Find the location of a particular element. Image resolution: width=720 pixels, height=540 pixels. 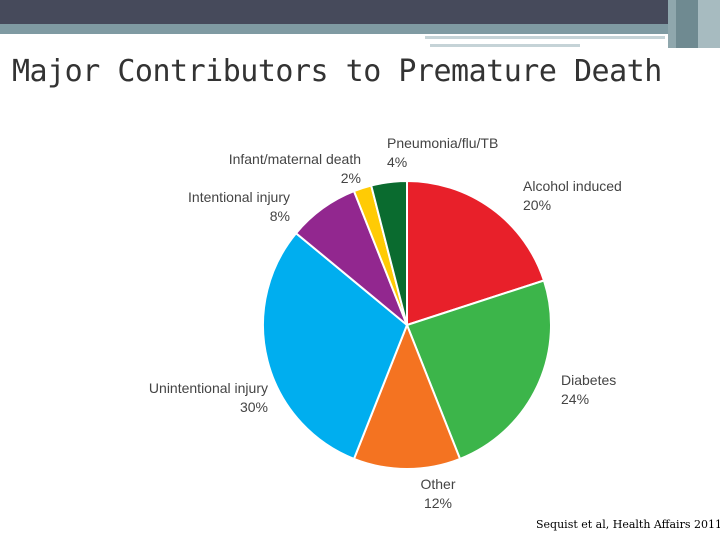

slice-percent-label: 4% is located at coordinates (397, 162).